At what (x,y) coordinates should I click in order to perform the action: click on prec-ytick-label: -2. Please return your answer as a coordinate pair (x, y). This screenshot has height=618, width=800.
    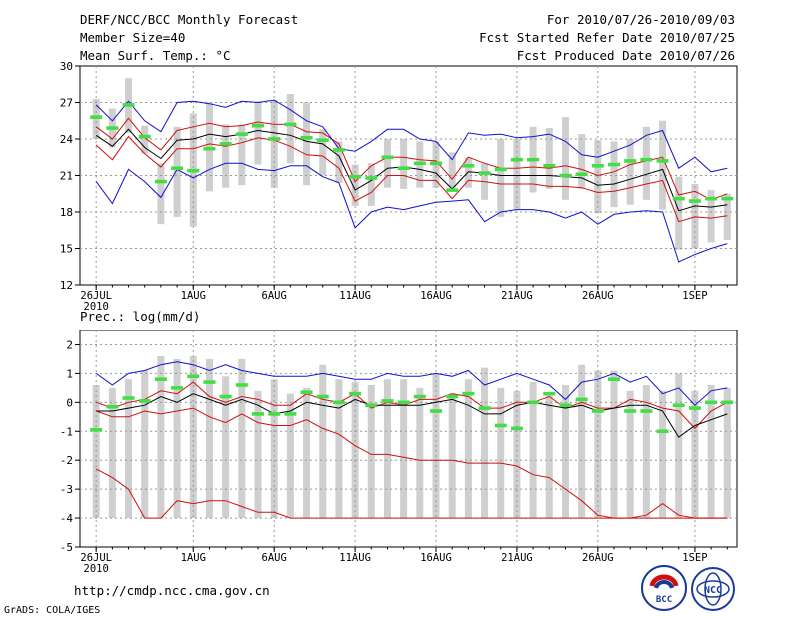
    Looking at the image, I should click on (66, 460).